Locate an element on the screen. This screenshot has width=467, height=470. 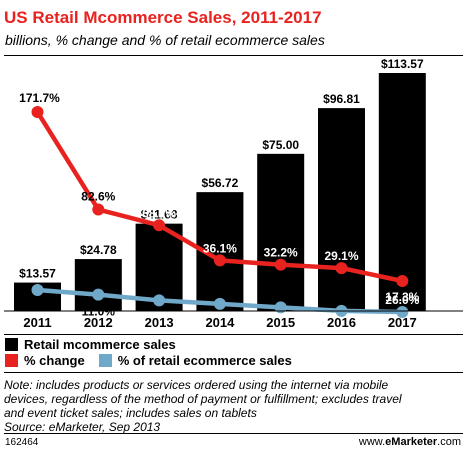
change-point-2011 is located at coordinates (37, 112).